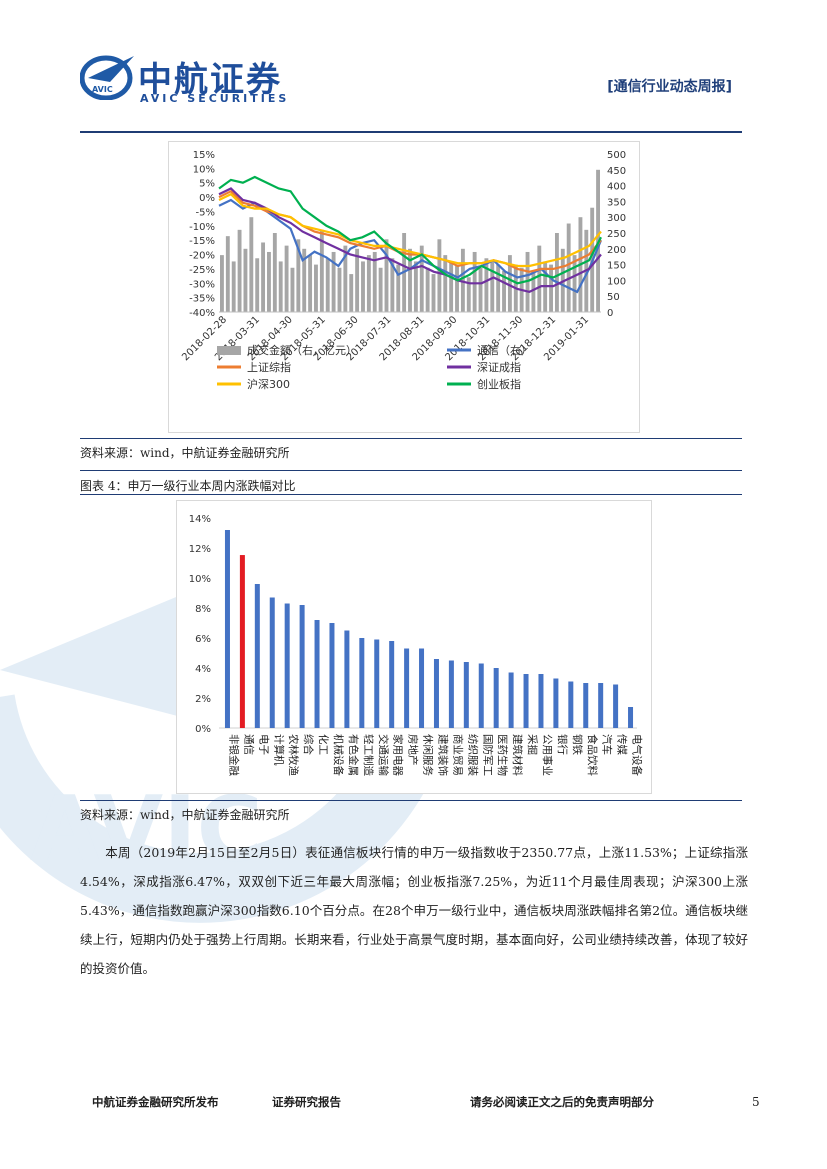 Image resolution: width=827 pixels, height=1169 pixels. Describe the element at coordinates (392, 684) in the screenshot. I see `bar-家用电器` at that location.